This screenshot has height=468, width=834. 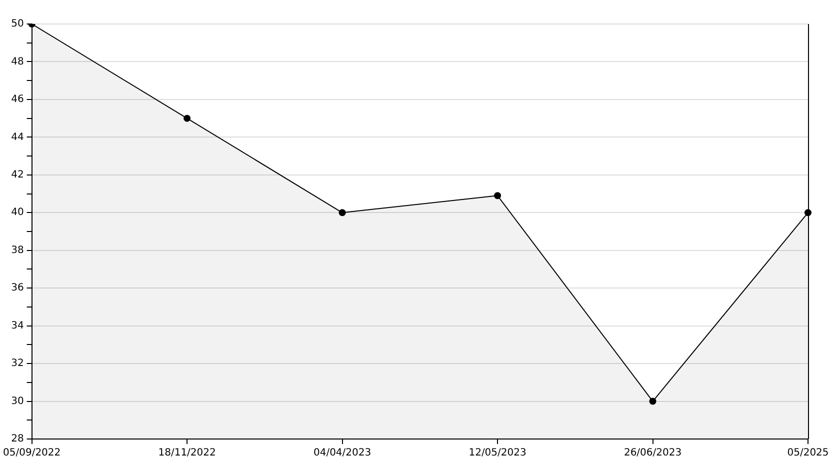 What do you see at coordinates (17, 24) in the screenshot?
I see `y-tick-label: 50` at bounding box center [17, 24].